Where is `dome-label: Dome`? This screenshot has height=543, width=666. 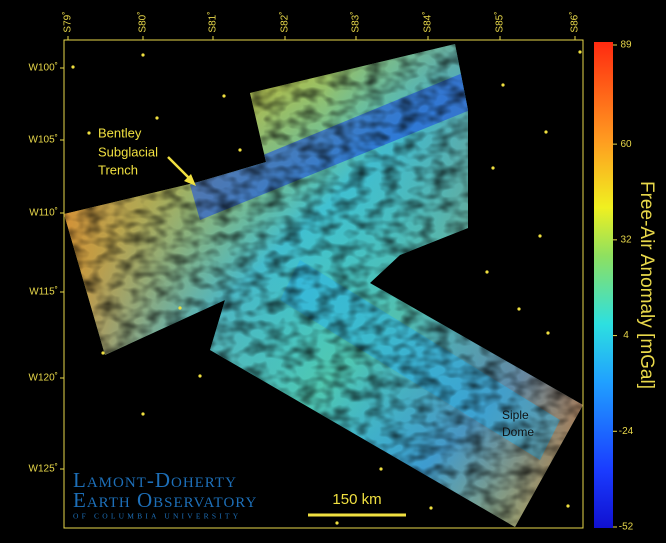
dome-label: Dome is located at coordinates (518, 432).